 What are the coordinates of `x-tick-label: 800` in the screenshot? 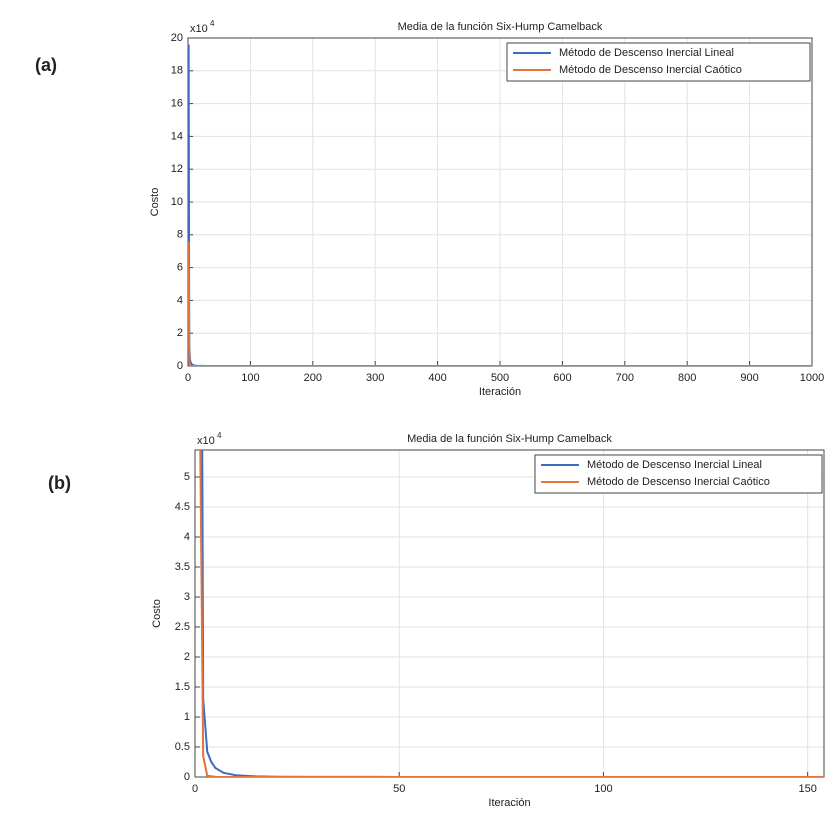 It's located at (687, 378).